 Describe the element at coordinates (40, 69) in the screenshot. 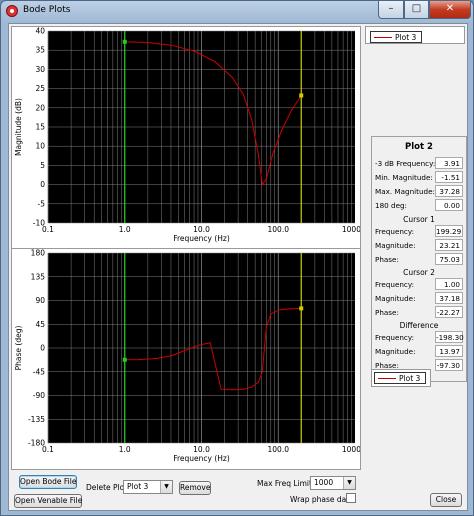

I see `y-tick-label: 30` at that location.